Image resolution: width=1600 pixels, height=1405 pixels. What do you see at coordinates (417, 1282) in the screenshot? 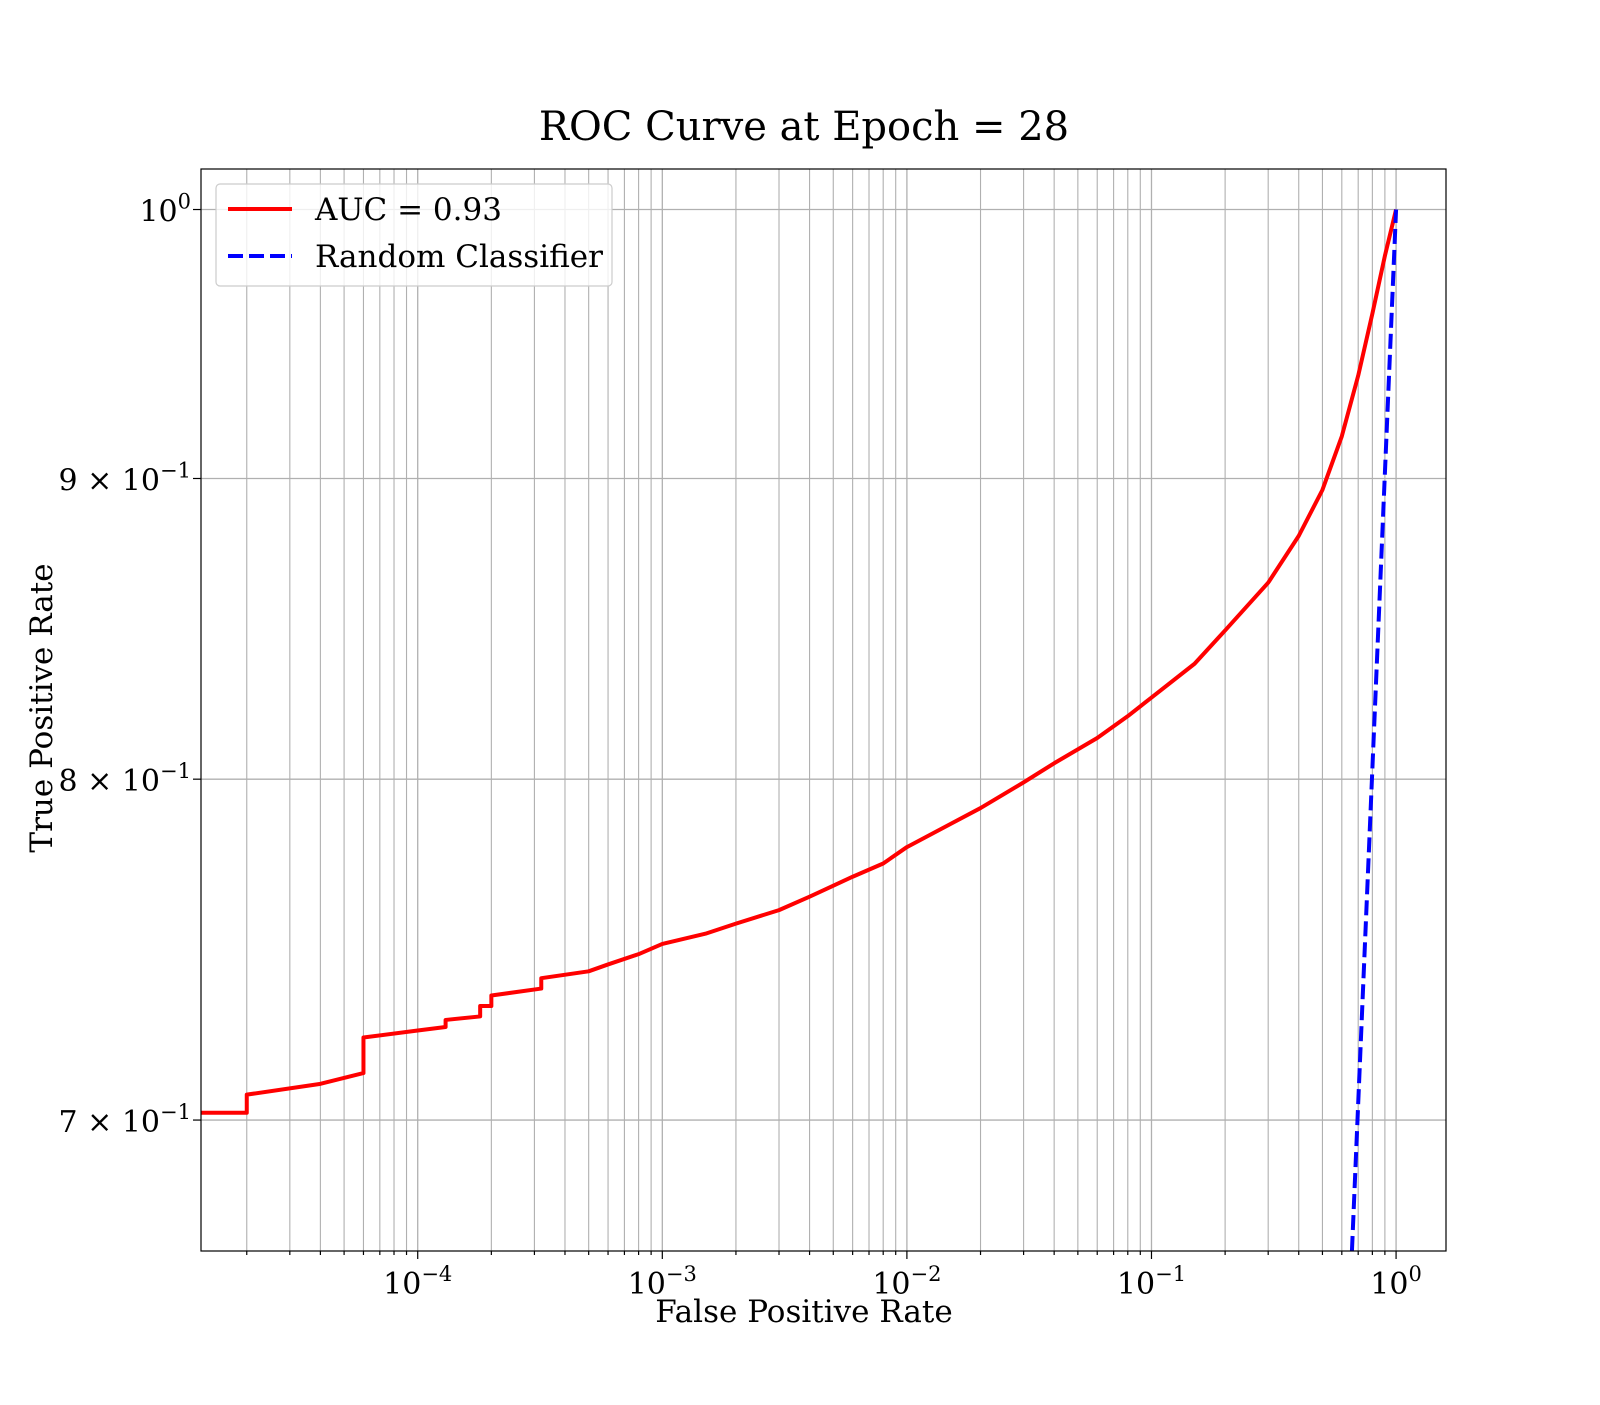
I see `x-tick-label: 10⁻⁴` at bounding box center [417, 1282].